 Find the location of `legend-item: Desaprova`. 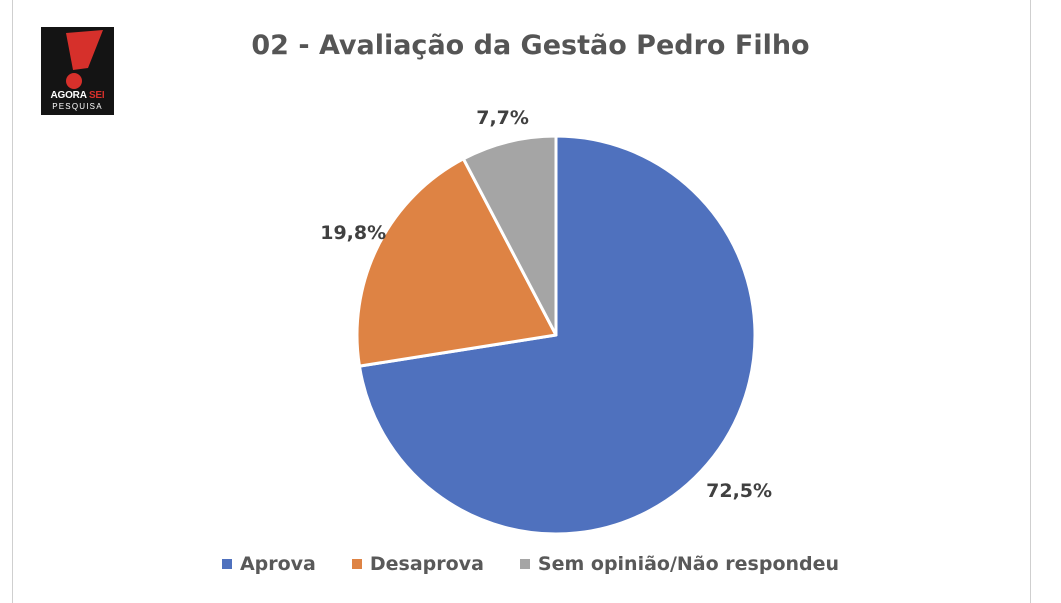

legend-item: Desaprova is located at coordinates (417, 564).